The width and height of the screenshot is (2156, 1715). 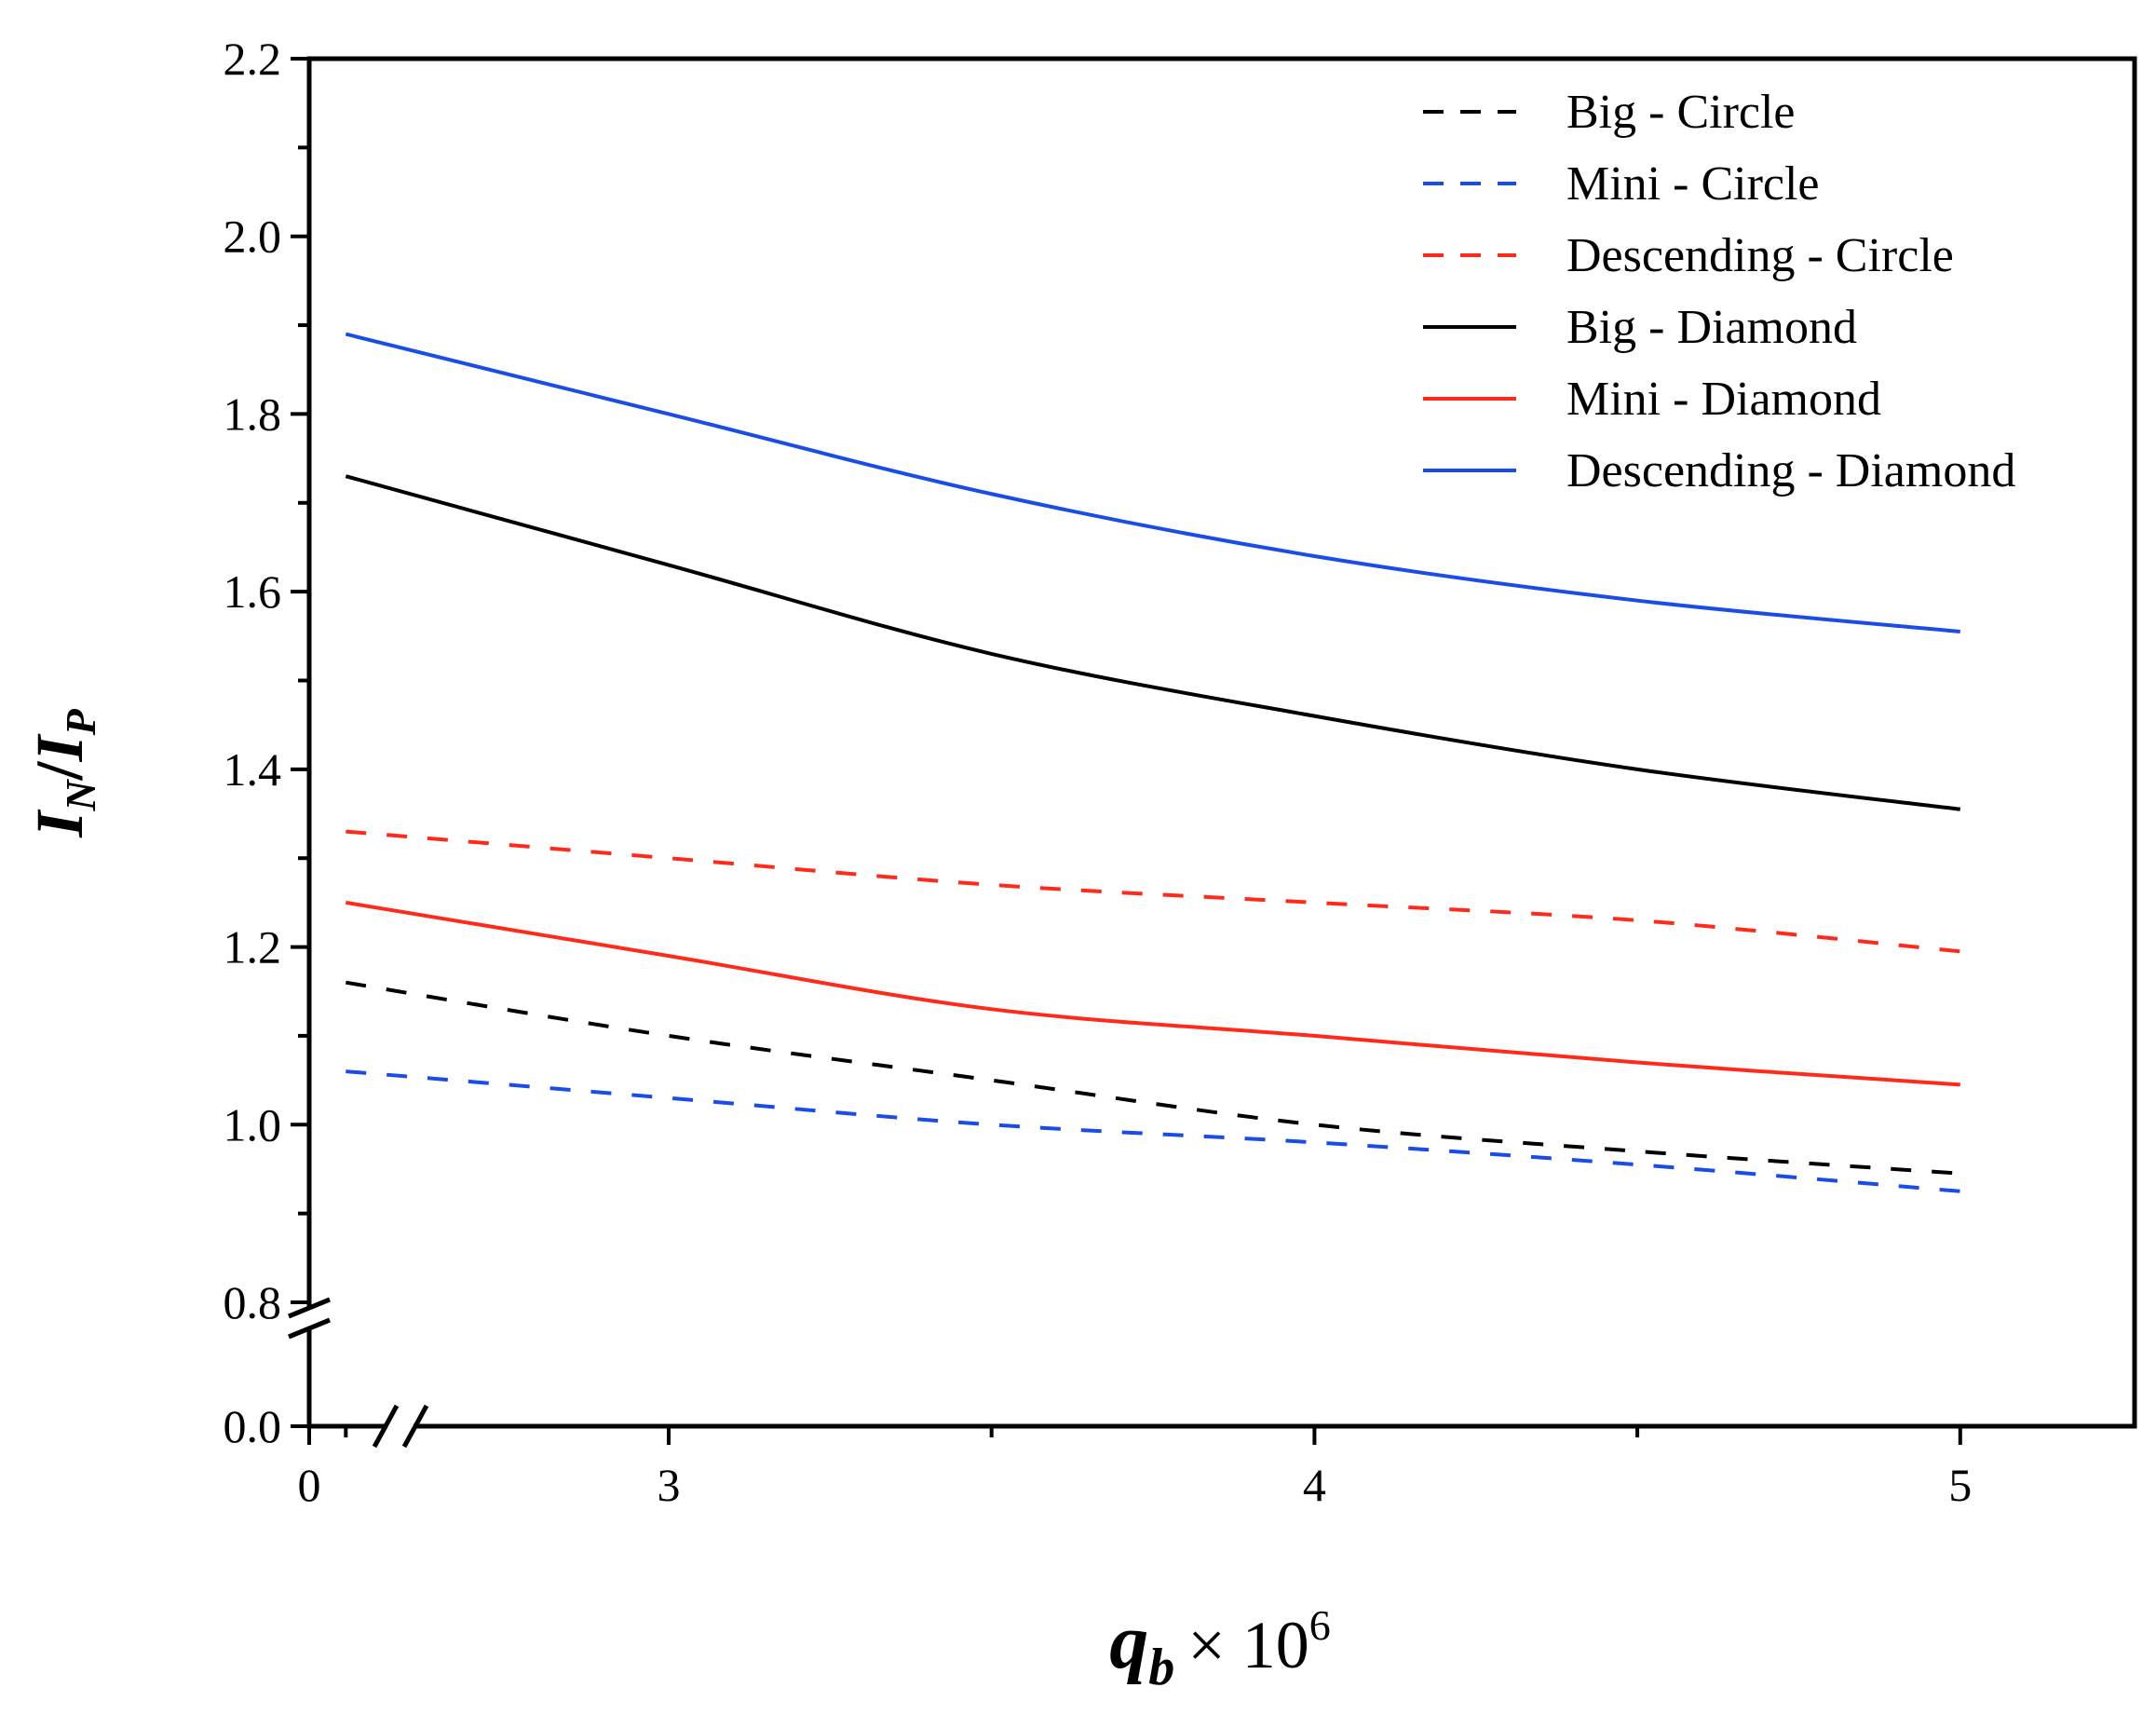 I want to click on y-tick-label: 0.8, so click(x=253, y=1302).